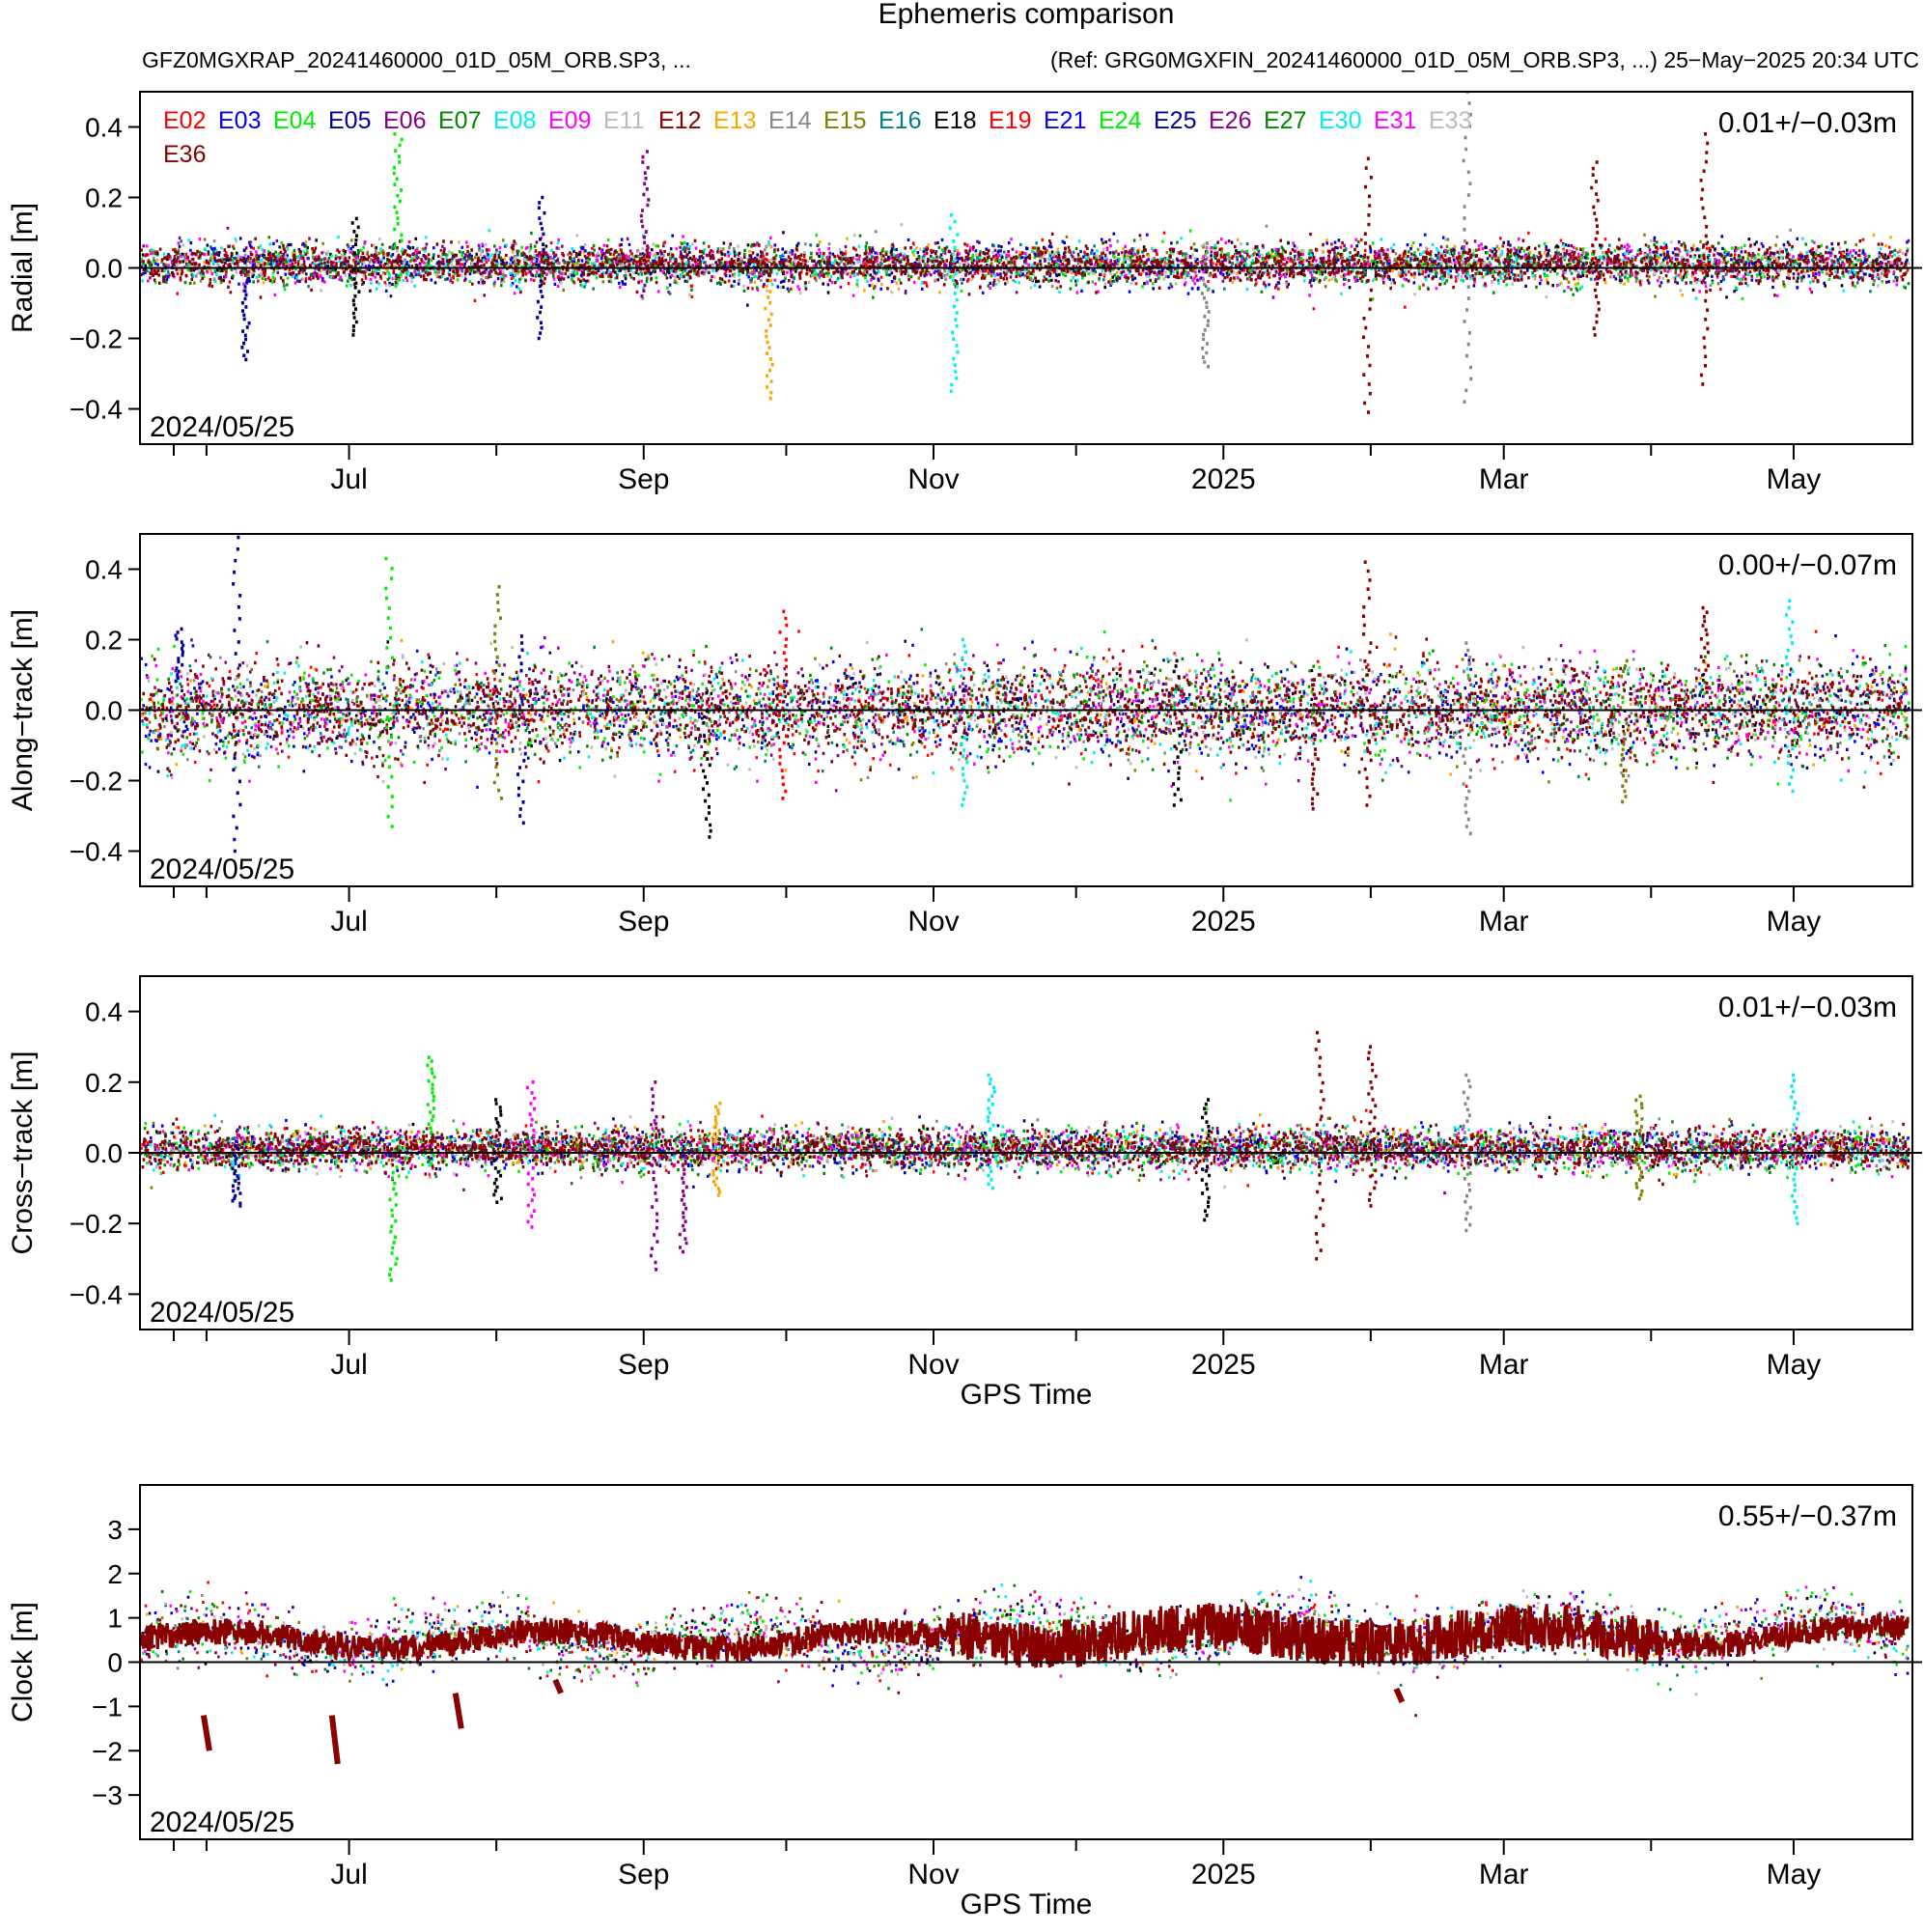 The image size is (1924, 1932). Describe the element at coordinates (1807, 123) in the screenshot. I see `stat-annotation: 0.01+/−0.03m` at that location.